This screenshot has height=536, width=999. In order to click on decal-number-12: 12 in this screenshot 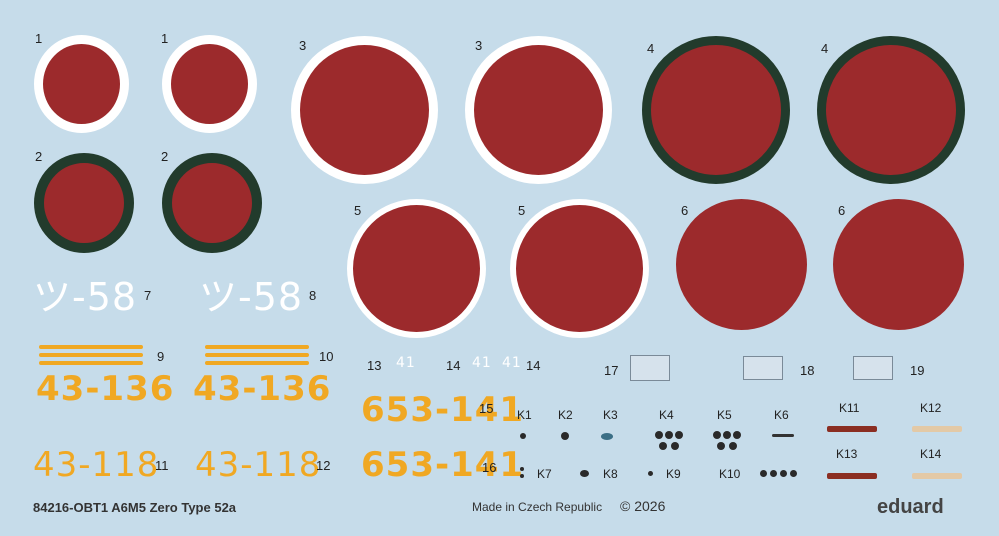, I will do `click(323, 465)`.